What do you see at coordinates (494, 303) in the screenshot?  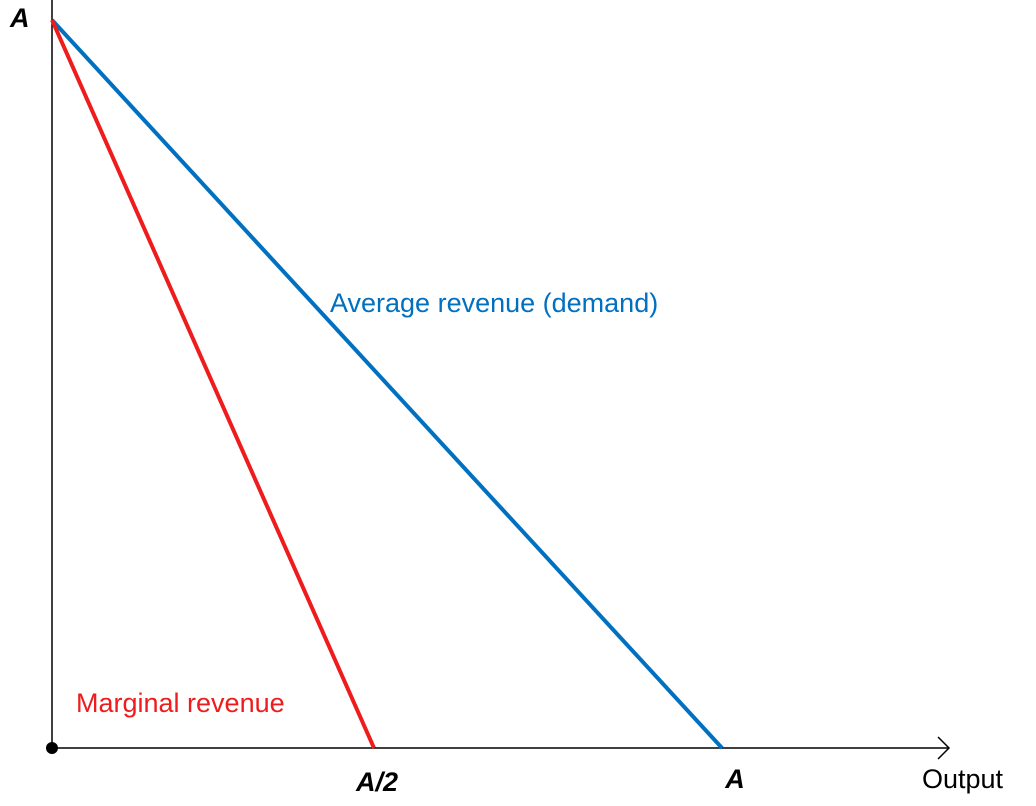 I see `curve-label: Average revenue (demand)` at bounding box center [494, 303].